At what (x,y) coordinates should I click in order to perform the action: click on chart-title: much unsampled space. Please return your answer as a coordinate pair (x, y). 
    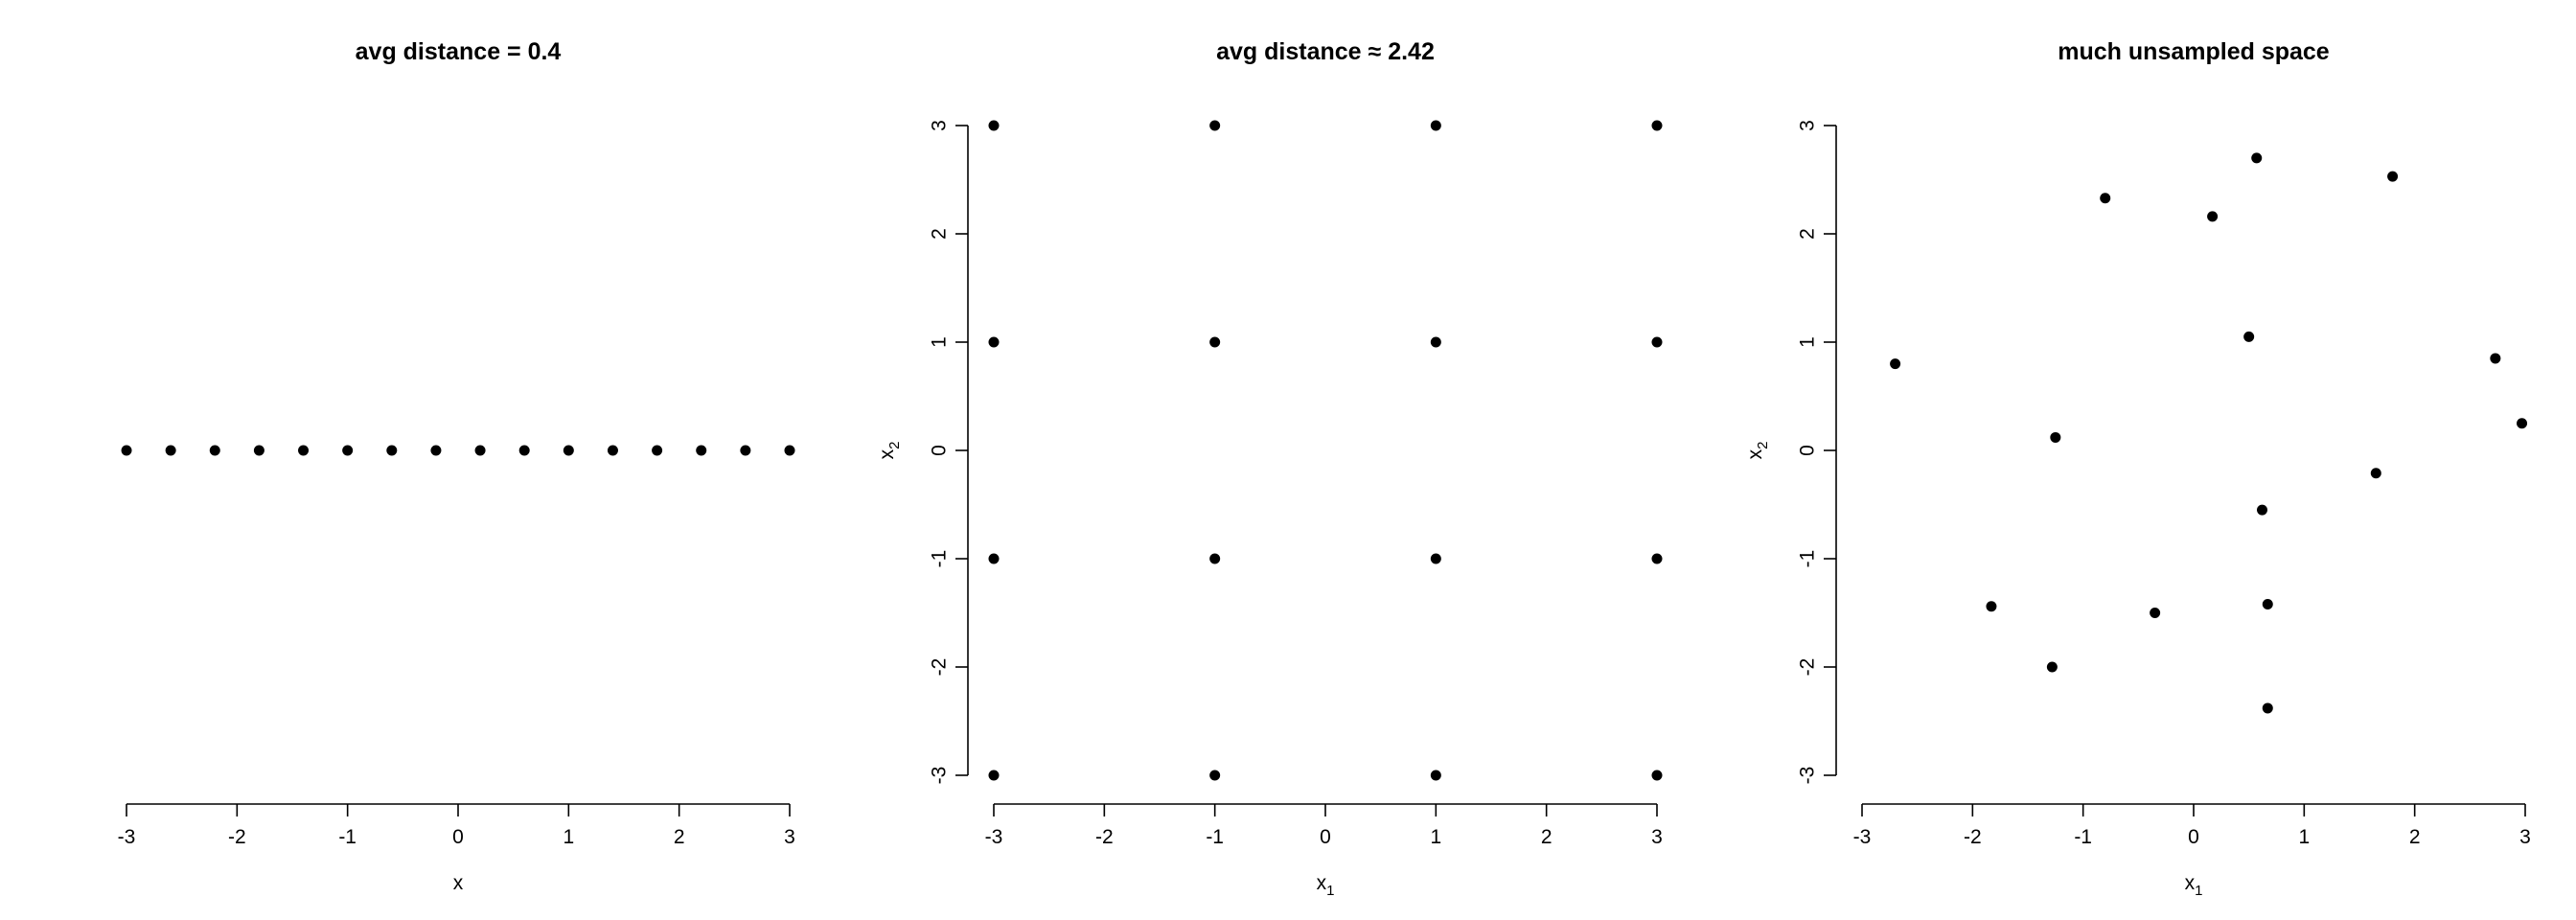
    Looking at the image, I should click on (2194, 51).